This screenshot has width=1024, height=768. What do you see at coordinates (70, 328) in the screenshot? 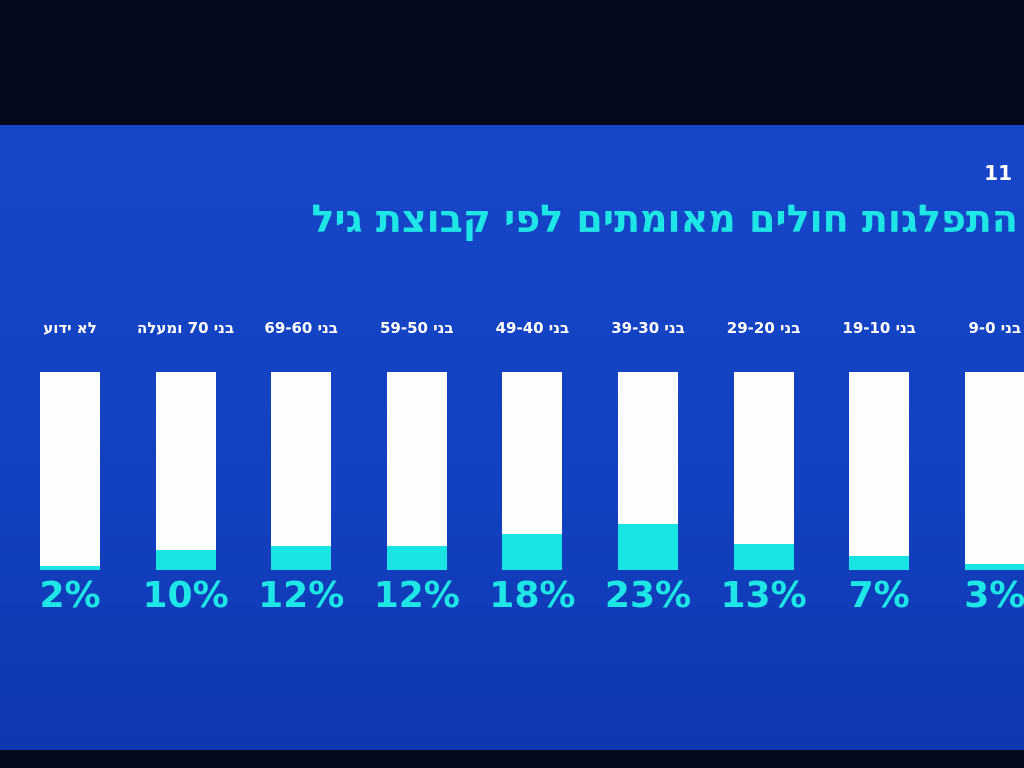
I see `x-tick-label: לא ידוע` at bounding box center [70, 328].